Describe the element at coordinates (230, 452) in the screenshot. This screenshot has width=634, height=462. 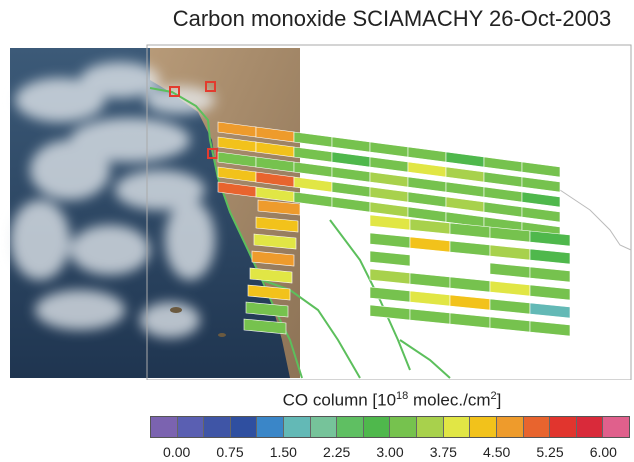
I see `colorbar-tick-label: 0.75` at that location.